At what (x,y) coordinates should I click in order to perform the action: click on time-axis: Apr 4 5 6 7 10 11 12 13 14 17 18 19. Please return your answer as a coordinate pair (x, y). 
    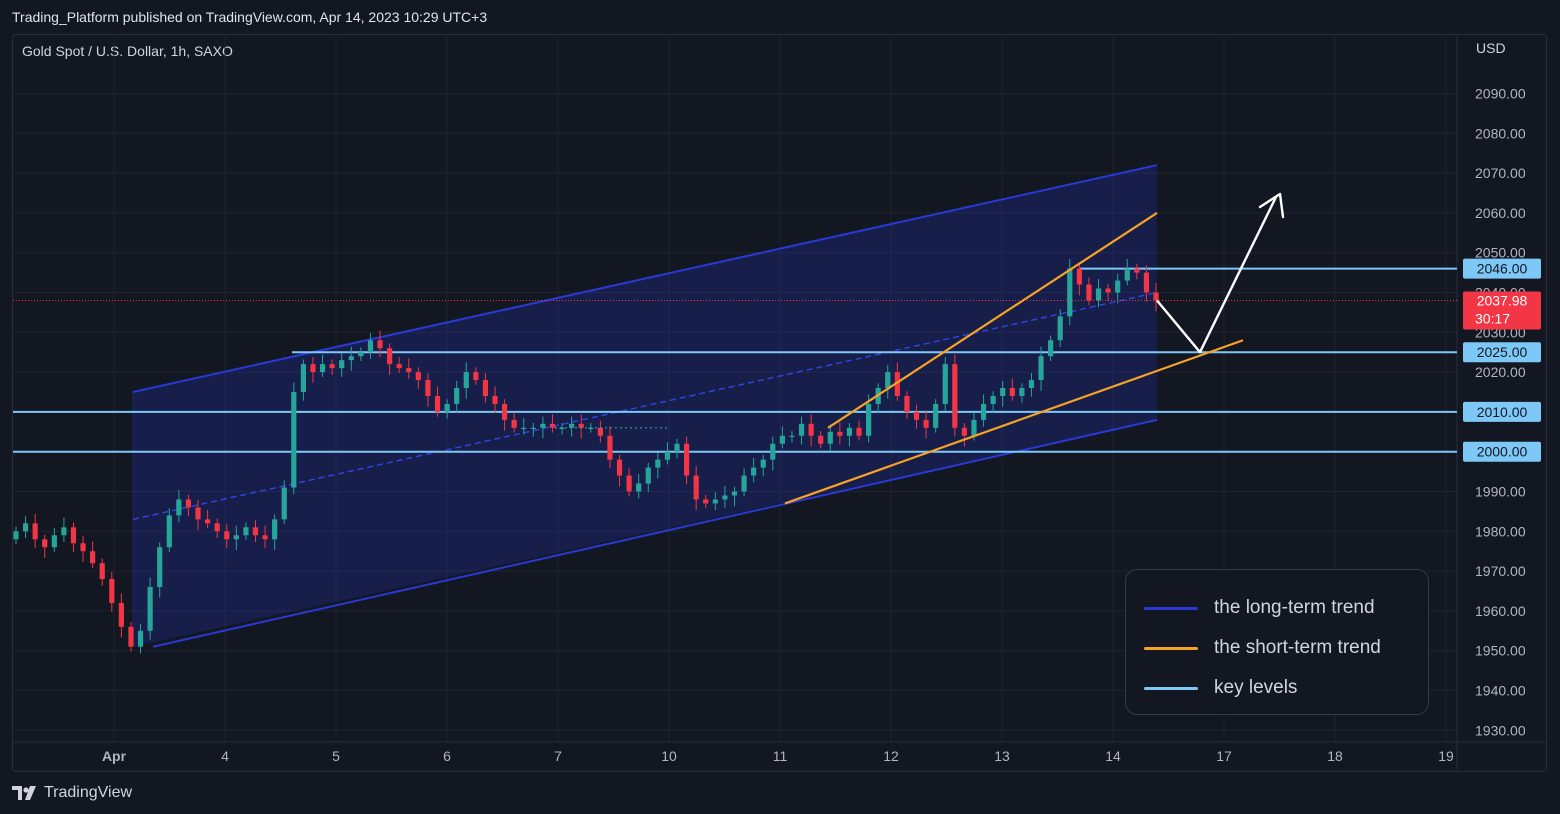
    Looking at the image, I should click on (778, 756).